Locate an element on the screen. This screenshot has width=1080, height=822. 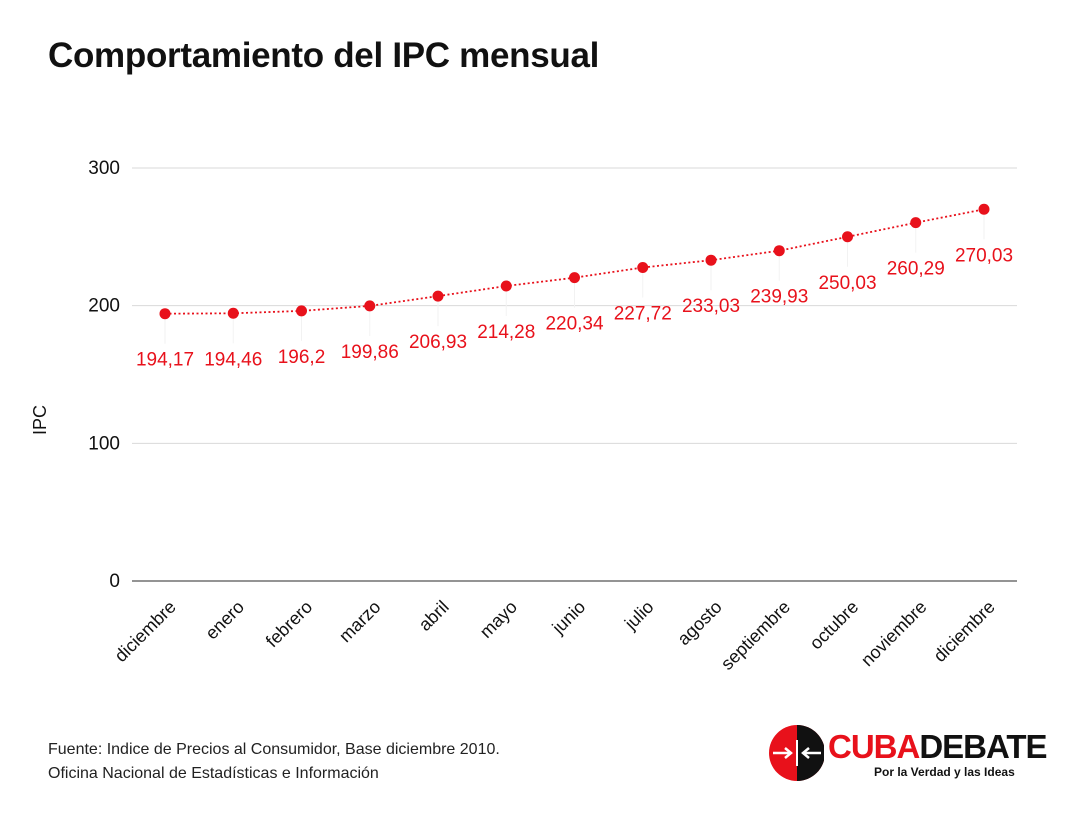
data-label: 227,72 is located at coordinates (643, 314).